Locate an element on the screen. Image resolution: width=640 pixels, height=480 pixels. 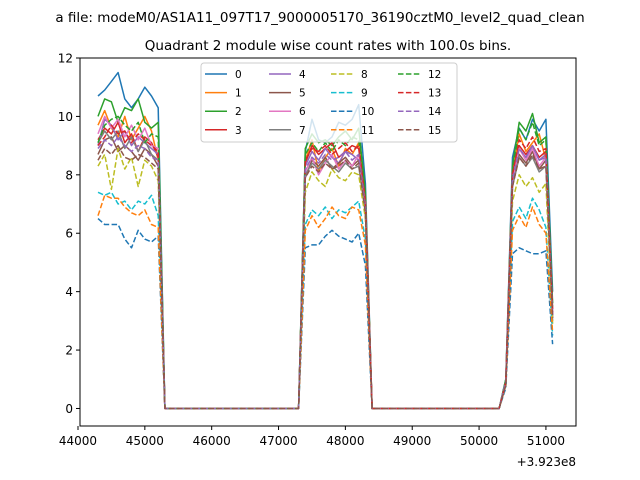
legend-label-2: 2 is located at coordinates (238, 112).